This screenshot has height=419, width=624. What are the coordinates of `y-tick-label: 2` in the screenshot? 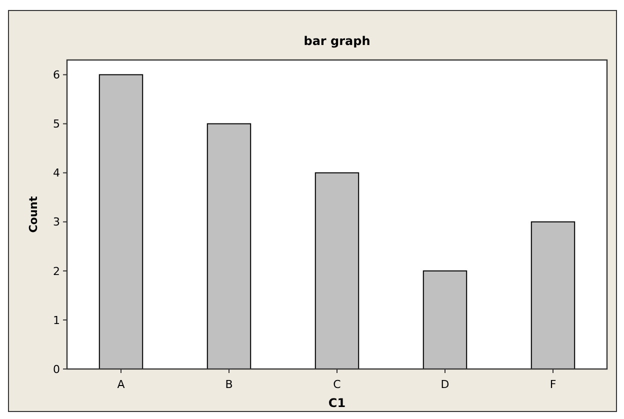 It's located at (56, 271).